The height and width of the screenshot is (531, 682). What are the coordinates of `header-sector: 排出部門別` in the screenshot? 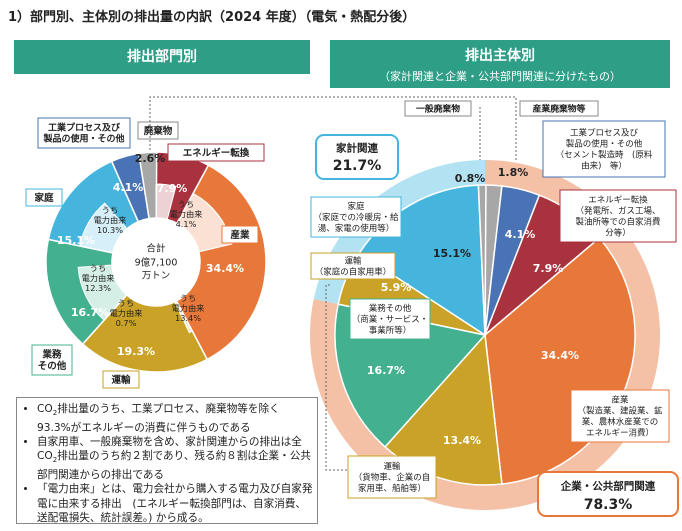 It's located at (162, 57).